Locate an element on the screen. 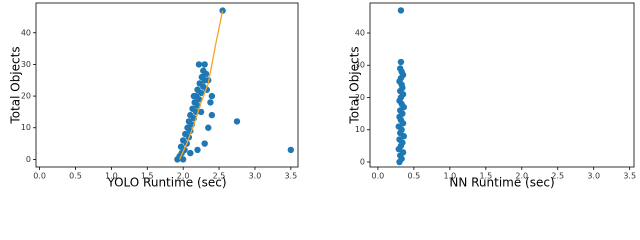 The height and width of the screenshot is (240, 640). fit-line is located at coordinates (201, 85).